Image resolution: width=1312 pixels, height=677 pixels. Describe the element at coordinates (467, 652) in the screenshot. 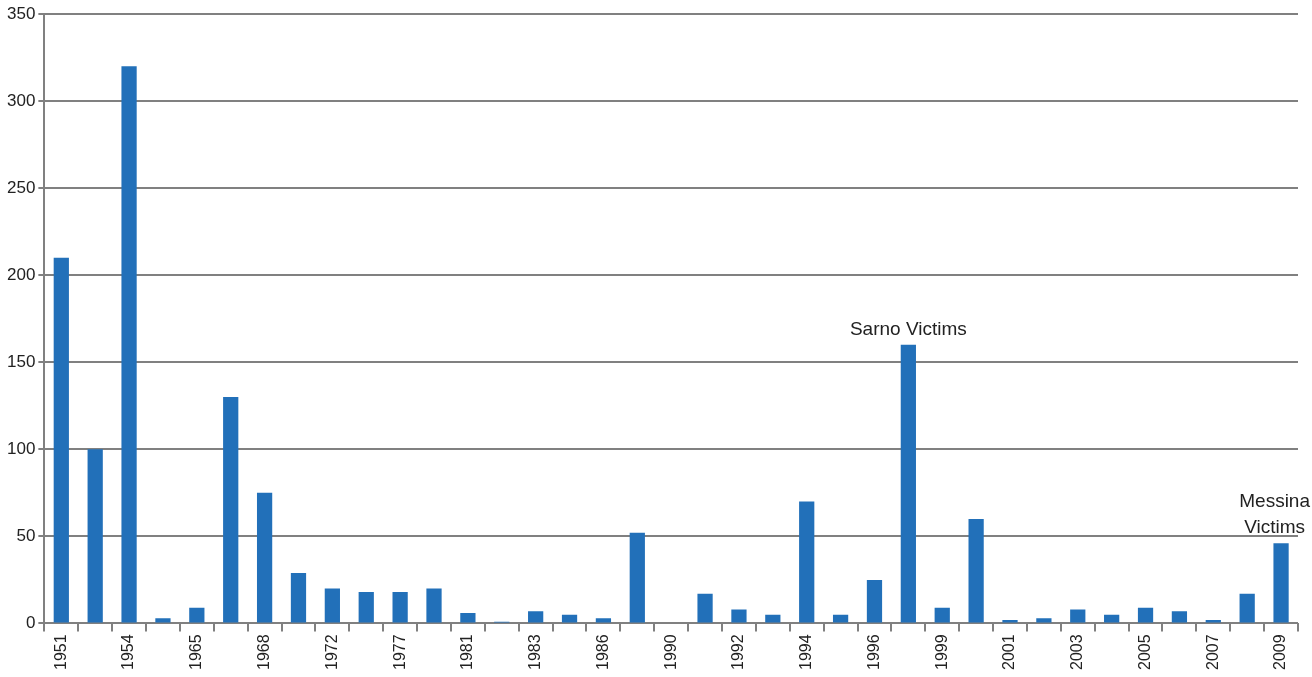

I see `x-tick-label: 1981` at that location.